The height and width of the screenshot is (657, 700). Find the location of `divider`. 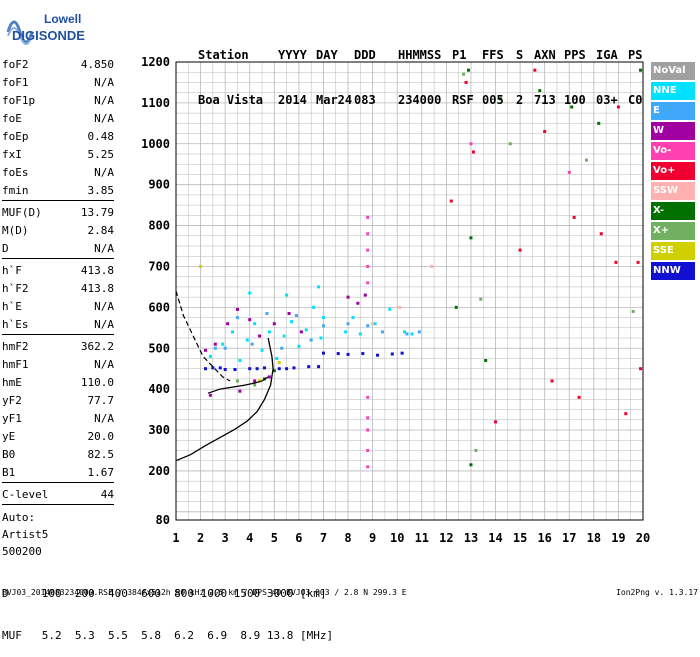

divider is located at coordinates (58, 482).